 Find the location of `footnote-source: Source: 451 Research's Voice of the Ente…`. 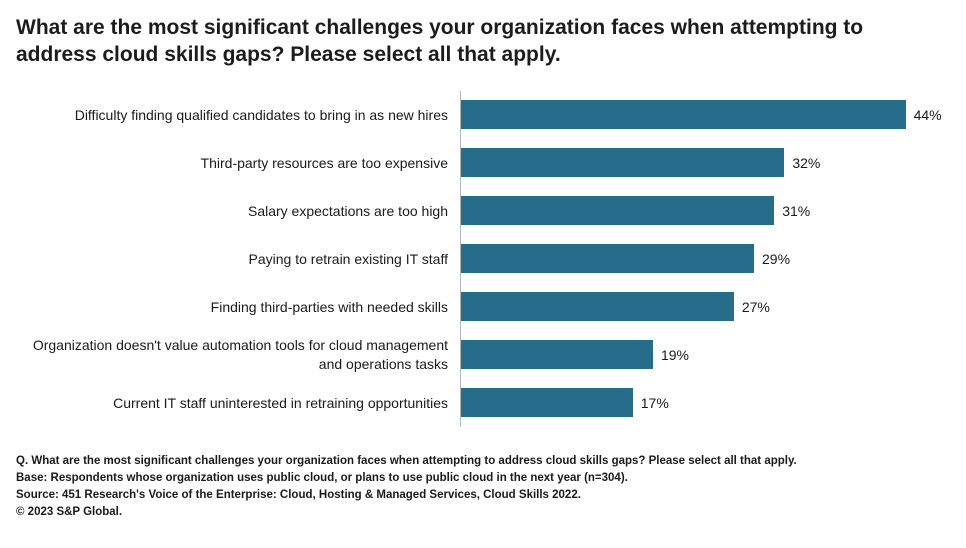

footnote-source: Source: 451 Research's Voice of the Ente… is located at coordinates (298, 495).